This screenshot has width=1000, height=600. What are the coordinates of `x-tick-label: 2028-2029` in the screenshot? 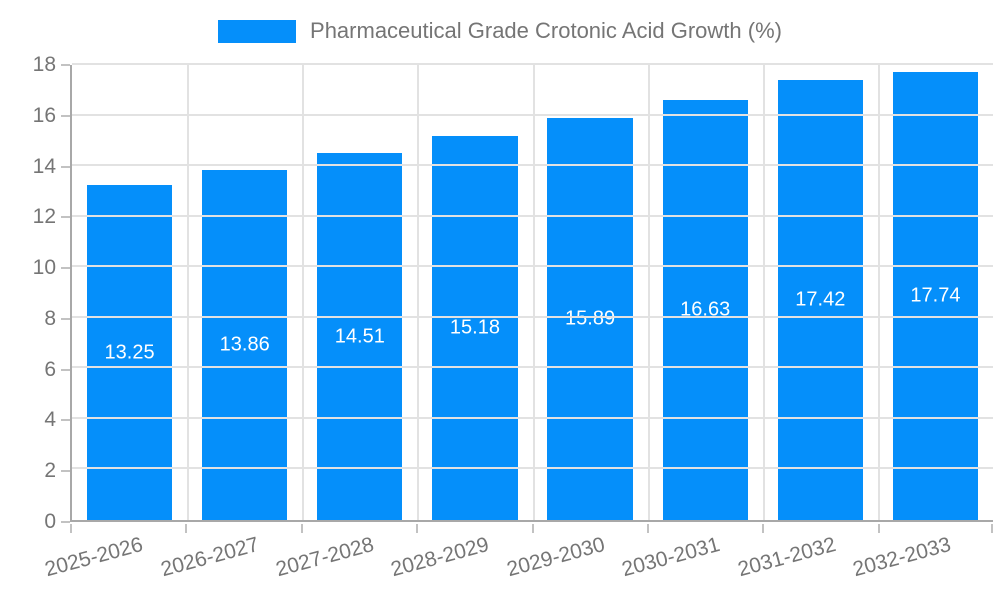 It's located at (440, 557).